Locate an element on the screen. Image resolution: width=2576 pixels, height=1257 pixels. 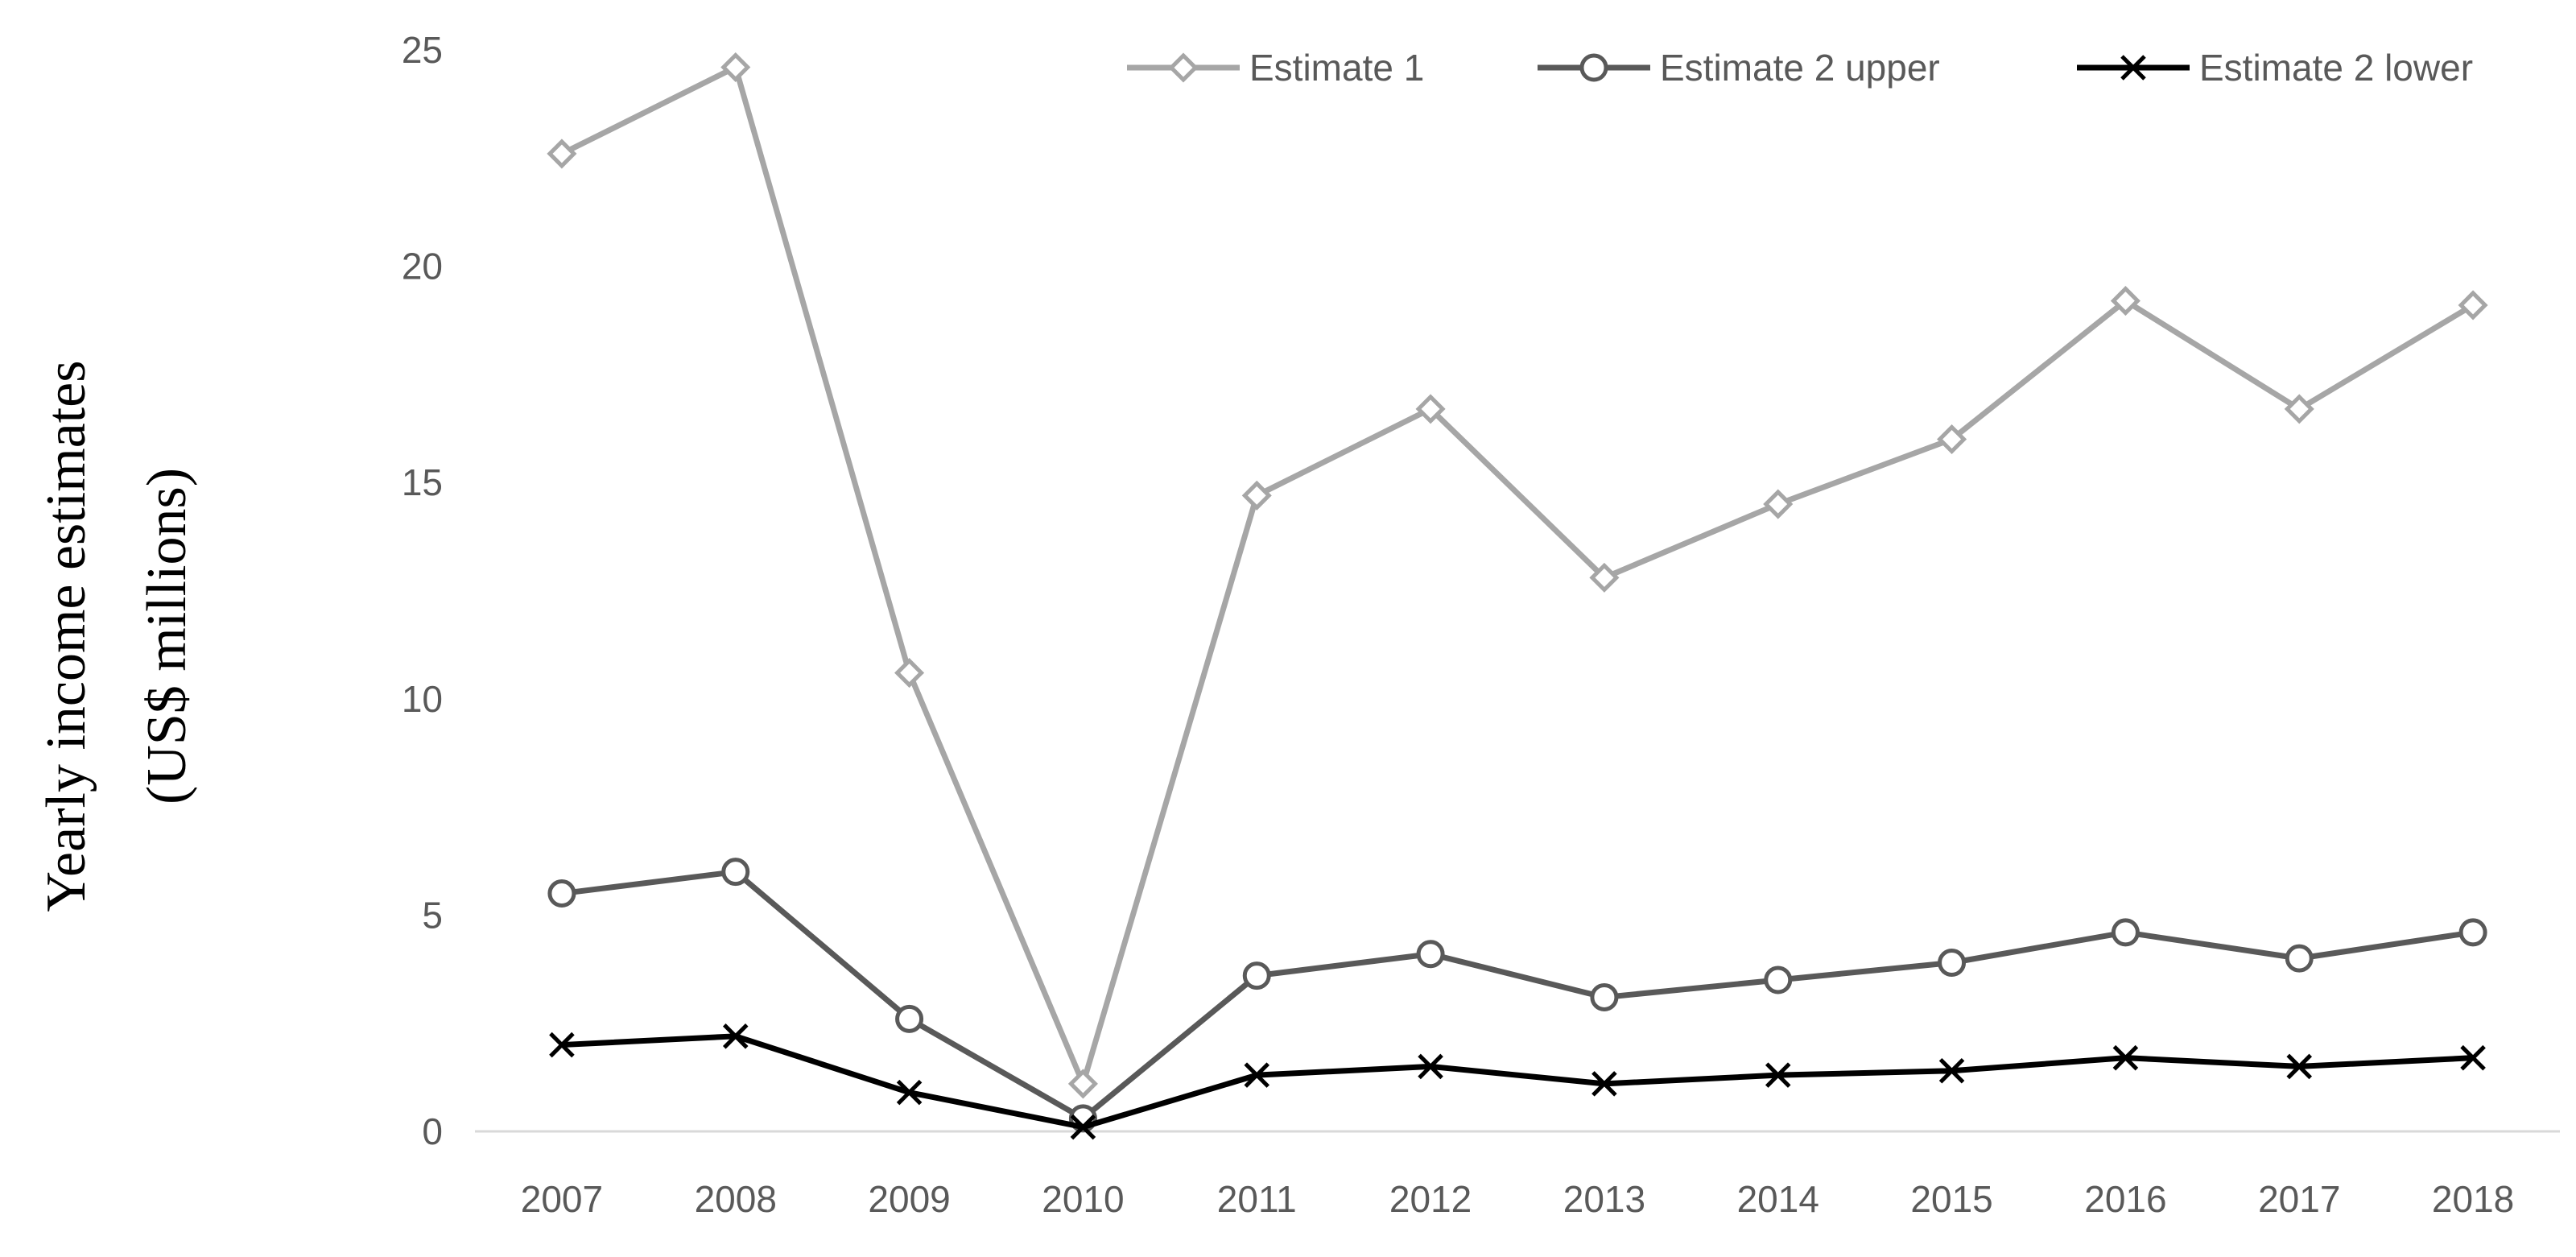
x-tick-label: 2011 is located at coordinates (1257, 1199).